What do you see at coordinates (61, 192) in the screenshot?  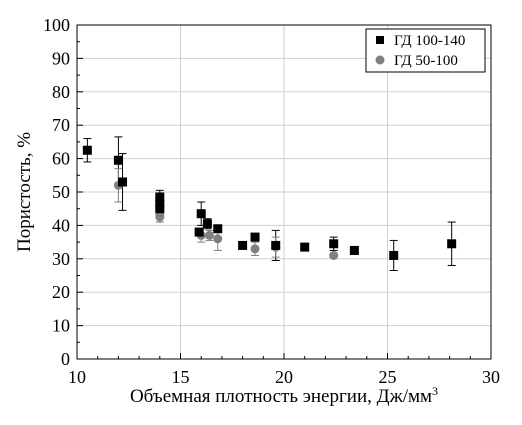 I see `y-tick-label: 50` at bounding box center [61, 192].